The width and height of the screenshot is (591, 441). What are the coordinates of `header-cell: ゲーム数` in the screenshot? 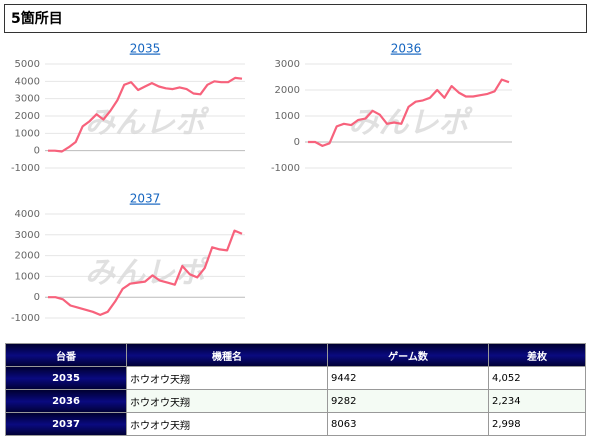 It's located at (408, 355).